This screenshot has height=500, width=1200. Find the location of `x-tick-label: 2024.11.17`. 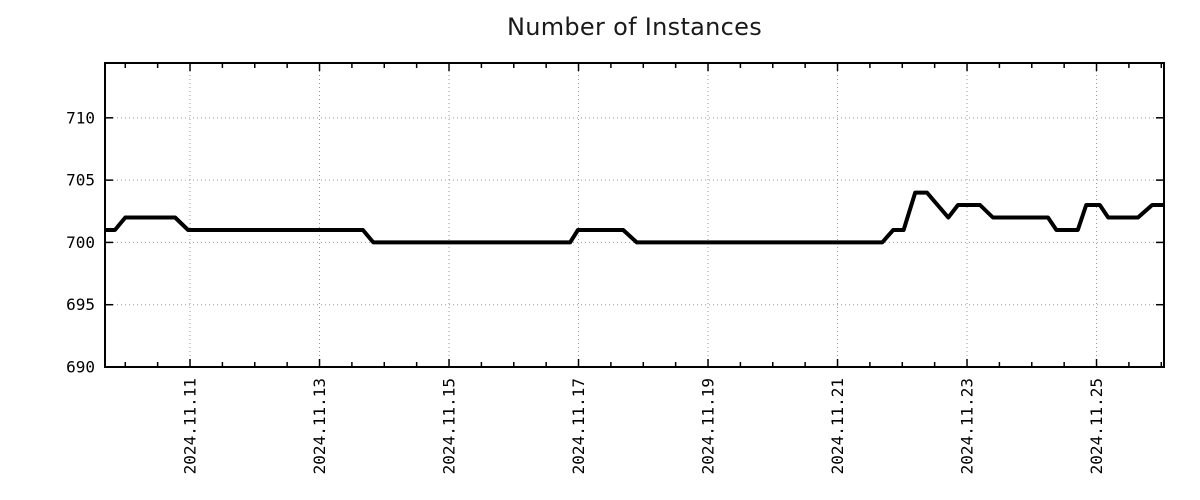

x-tick-label: 2024.11.17 is located at coordinates (578, 426).